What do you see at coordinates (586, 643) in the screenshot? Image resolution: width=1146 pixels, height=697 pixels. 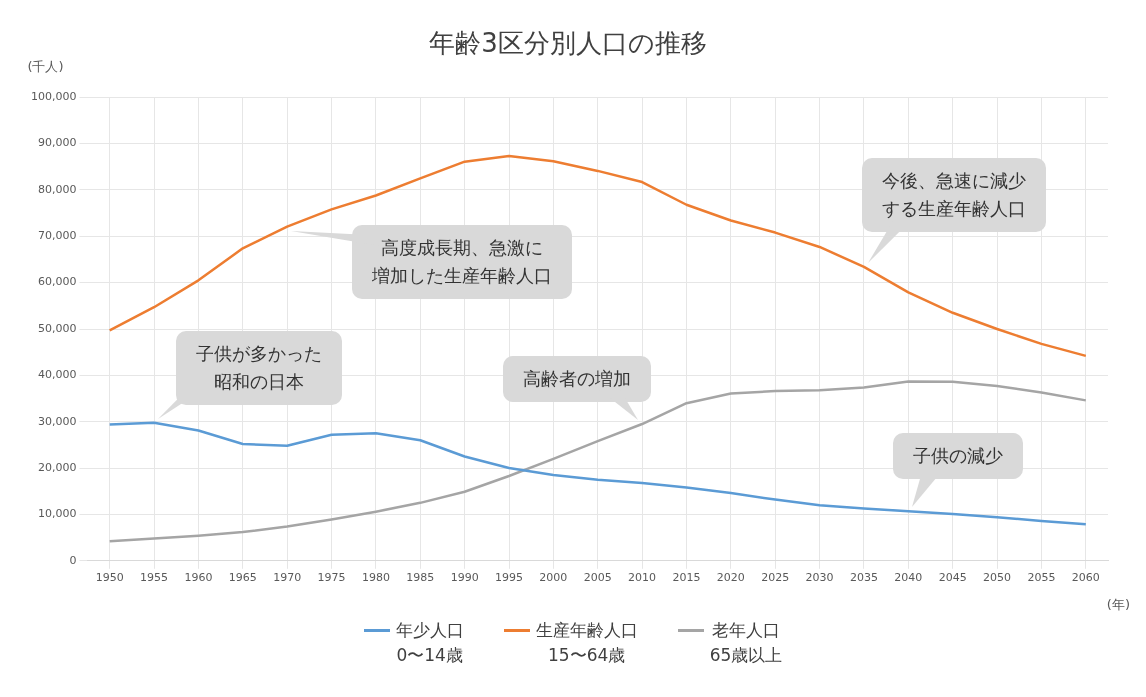 I see `legend-label: 生産年齢人口 15〜64歳` at bounding box center [586, 643].